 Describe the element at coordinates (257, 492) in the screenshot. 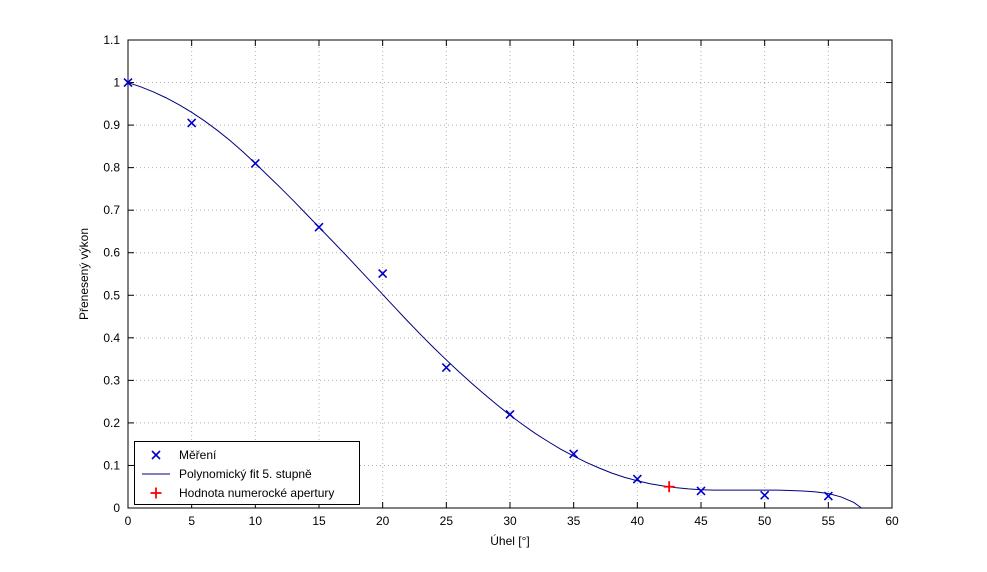

I see `legend-label-apertura: Hodnota numerocké apertury` at that location.